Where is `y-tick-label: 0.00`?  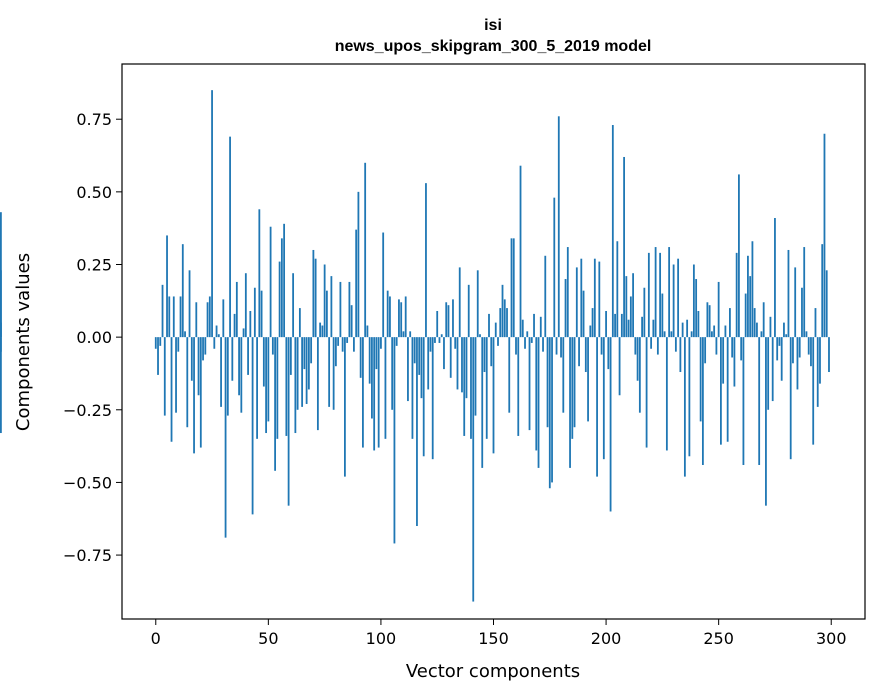 y-tick-label: 0.00 is located at coordinates (94, 337).